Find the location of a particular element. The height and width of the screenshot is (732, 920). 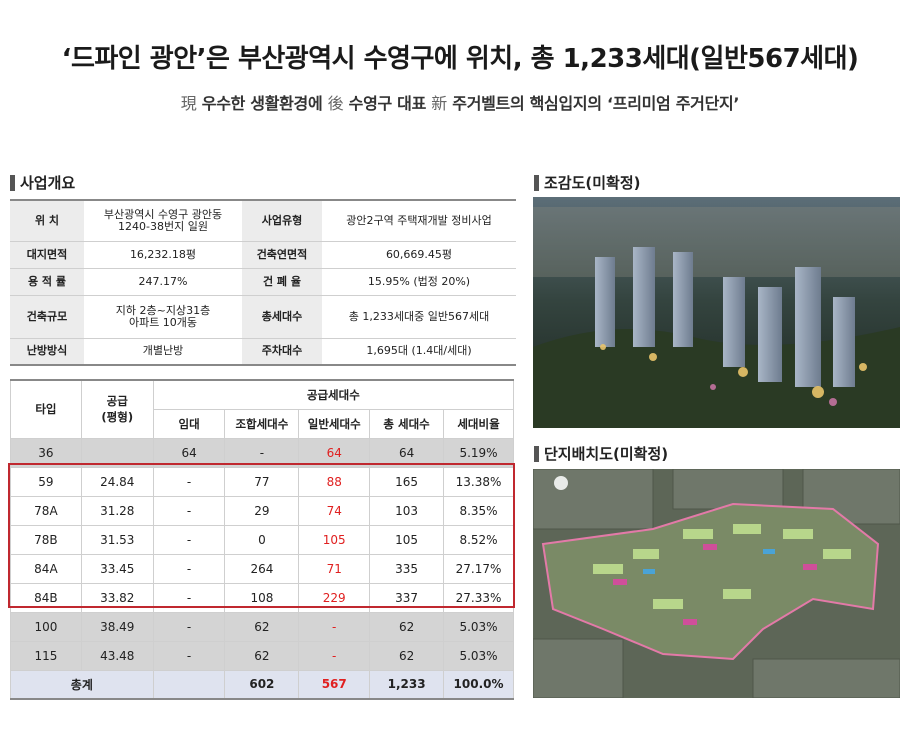

supply-row: 78B 31.53-0 105 105 8.52% is located at coordinates (262, 539).